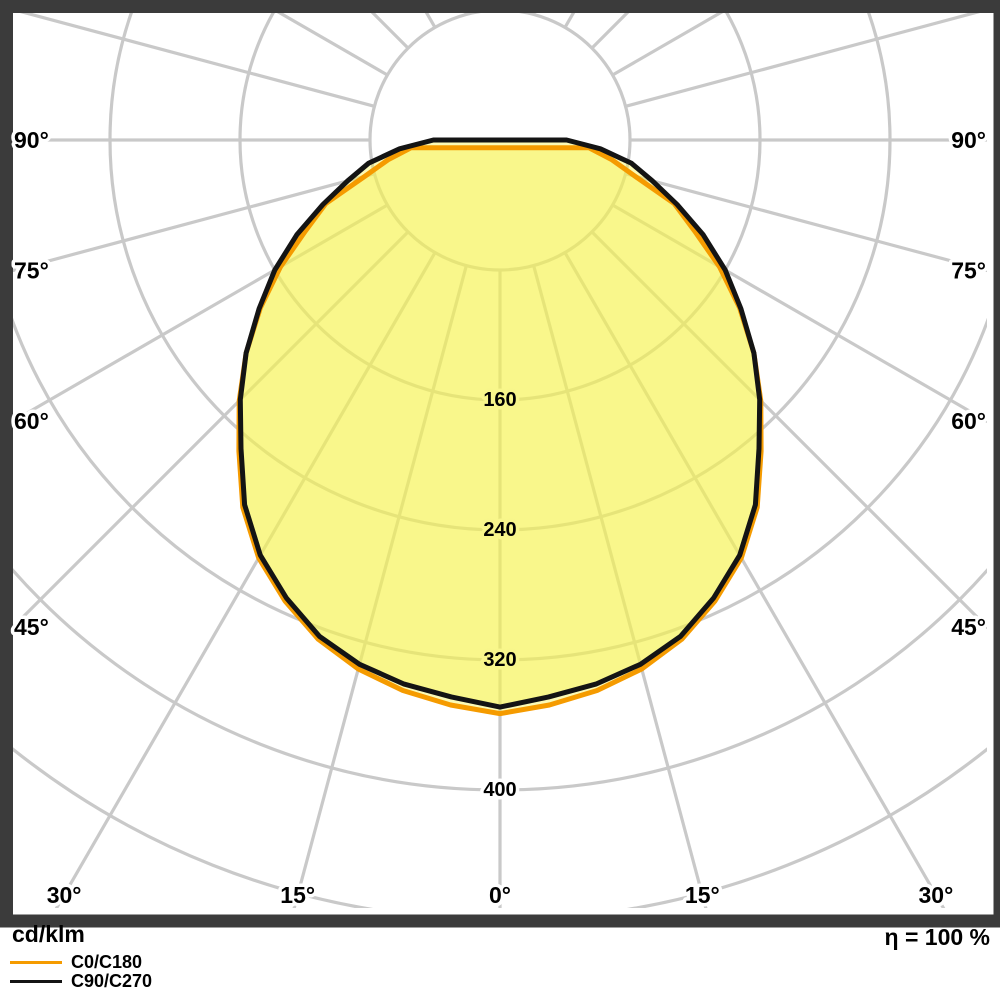 The height and width of the screenshot is (1000, 1000). What do you see at coordinates (31, 270) in the screenshot?
I see `angle-label-left-75: 75°` at bounding box center [31, 270].